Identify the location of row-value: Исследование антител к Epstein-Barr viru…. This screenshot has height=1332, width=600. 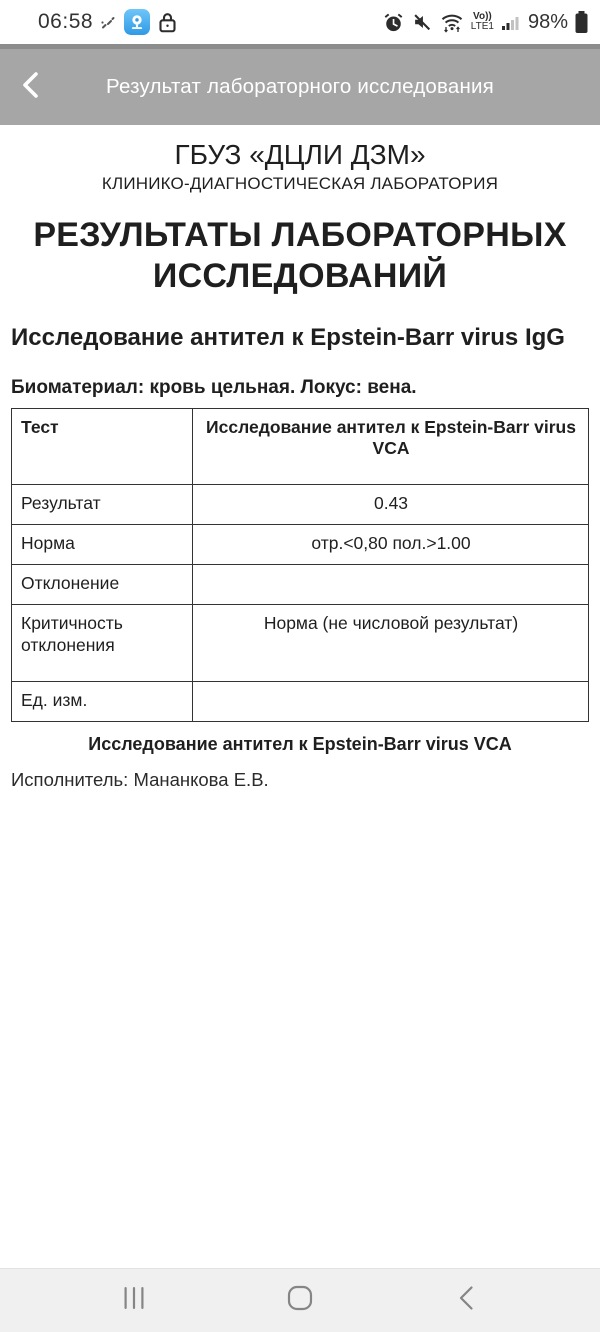
(390, 446).